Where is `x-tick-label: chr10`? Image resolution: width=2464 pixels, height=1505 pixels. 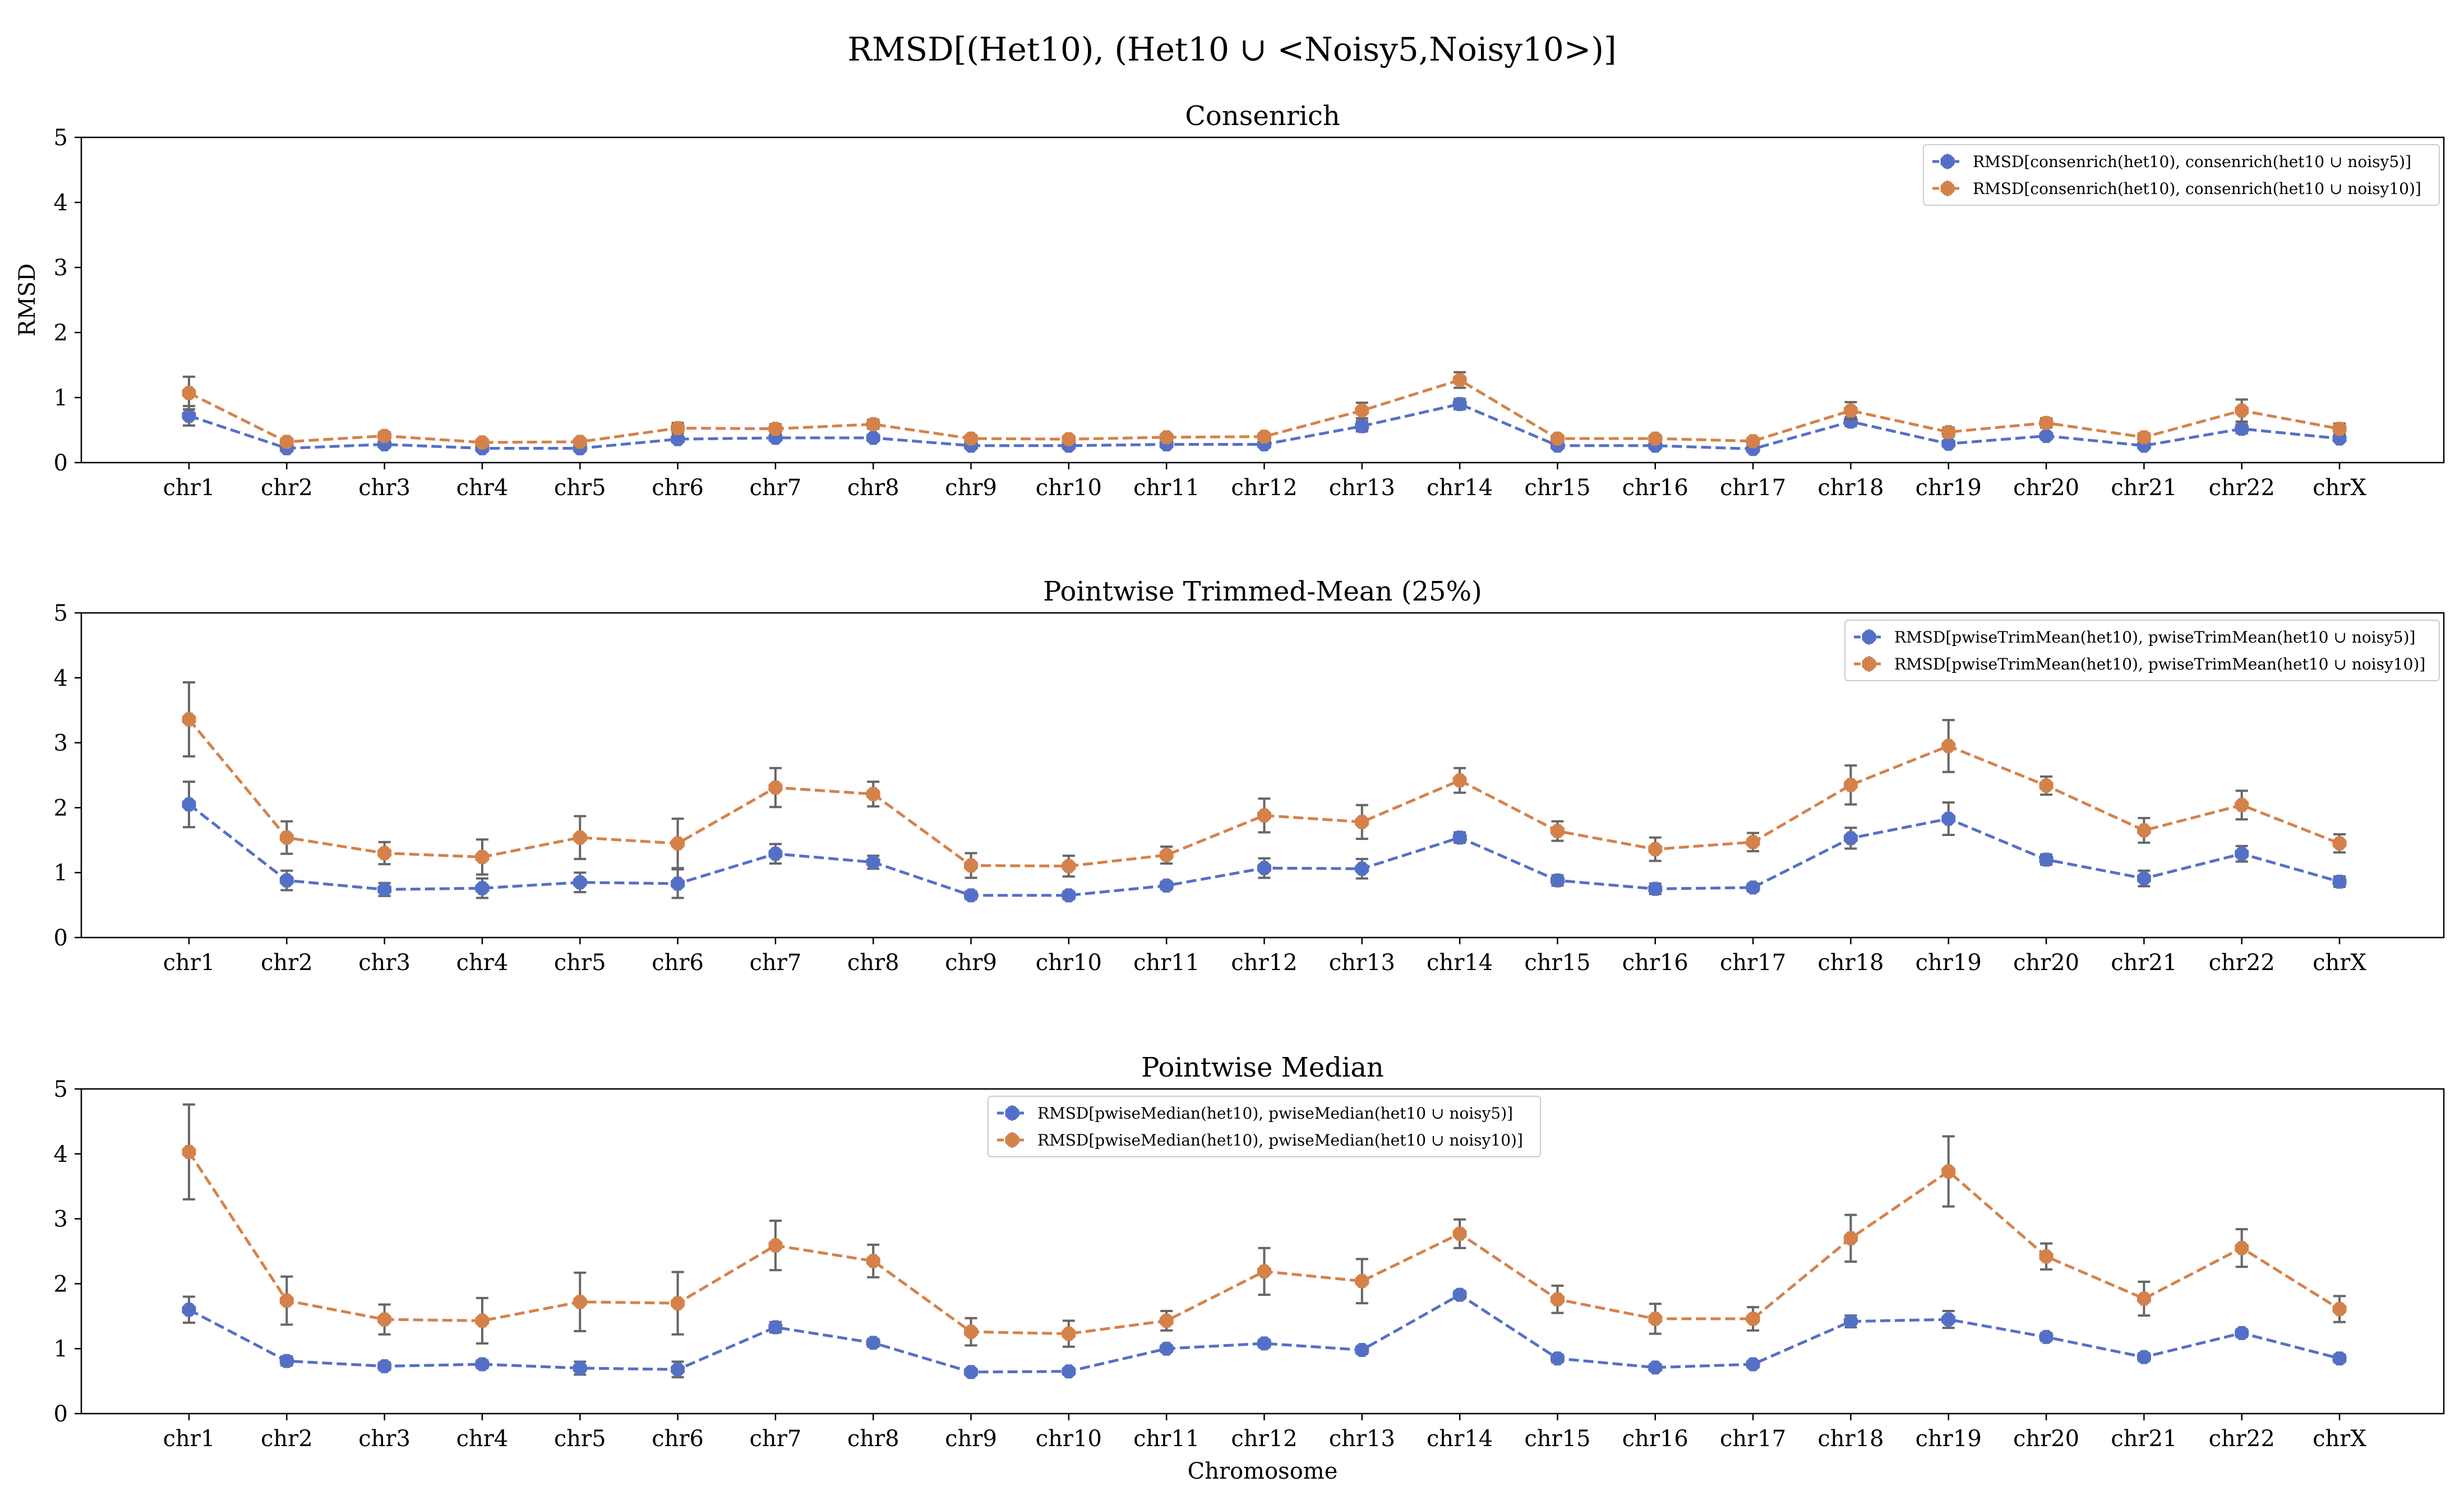
x-tick-label: chr10 is located at coordinates (1069, 488).